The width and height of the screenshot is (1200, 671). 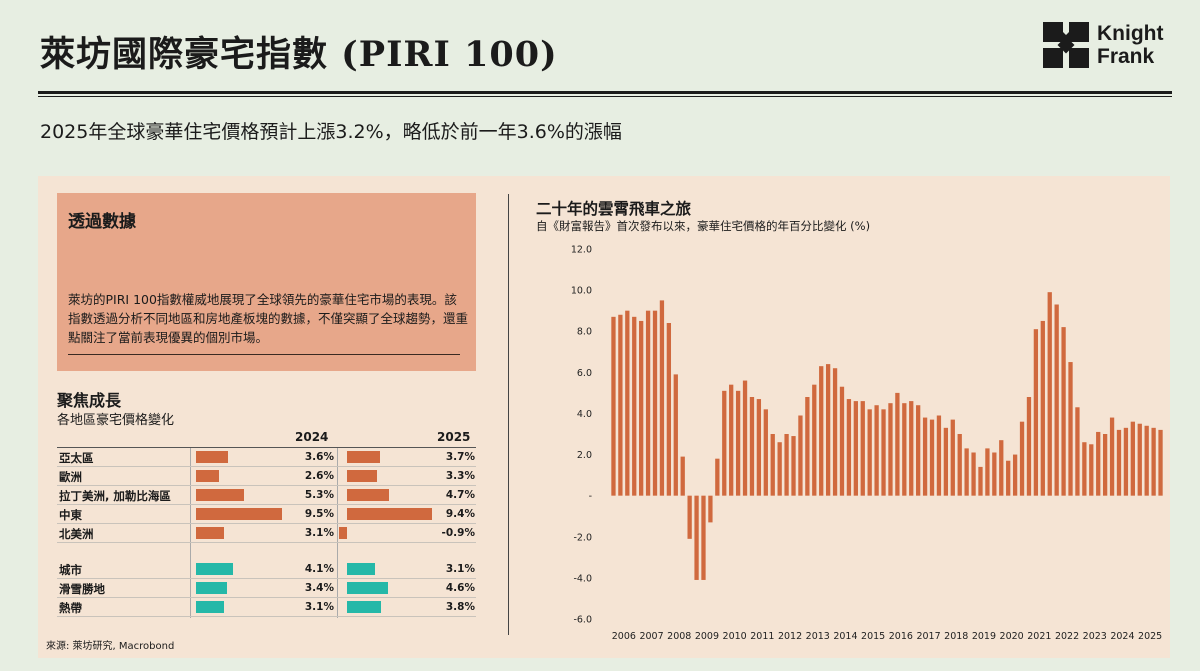 What do you see at coordinates (584, 414) in the screenshot?
I see `y-tick-label: 4.0` at bounding box center [584, 414].